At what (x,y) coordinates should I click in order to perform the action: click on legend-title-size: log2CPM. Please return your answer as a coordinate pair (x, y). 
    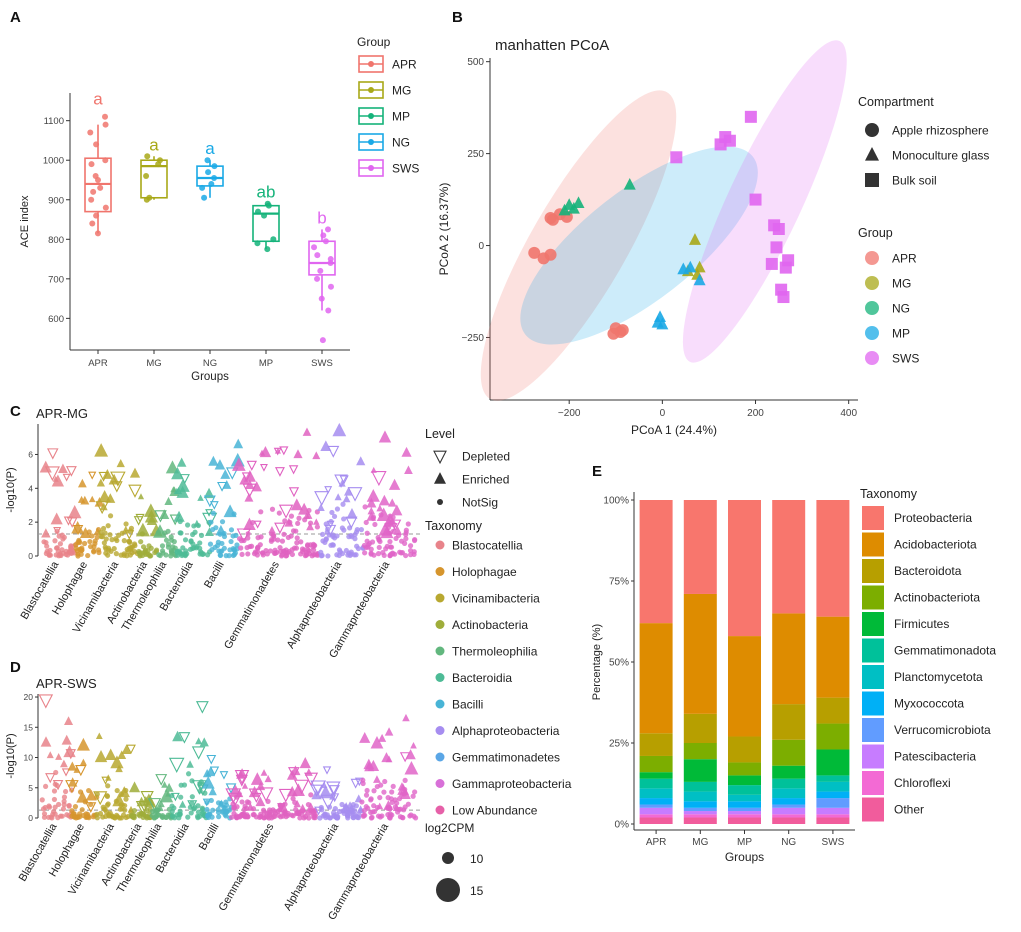
    Looking at the image, I should click on (449, 828).